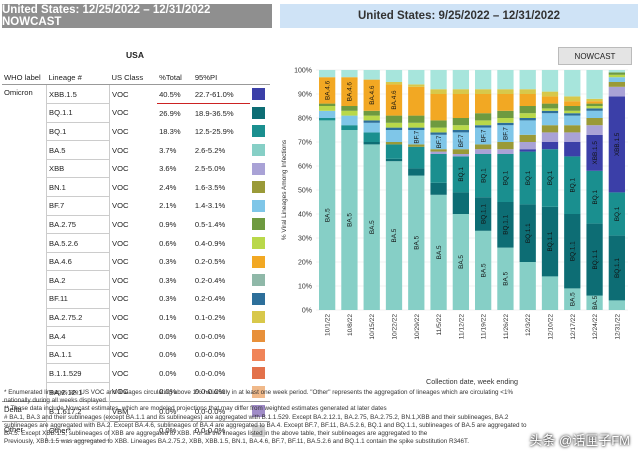 The width and height of the screenshot is (640, 457). I want to click on table-row: B.1.1.529 VOC 0.0% 0.0-0.0%, so click(136, 373).